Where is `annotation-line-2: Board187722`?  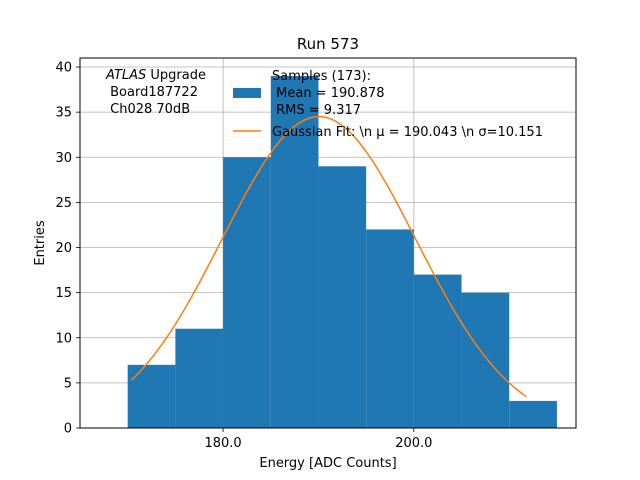 annotation-line-2: Board187722 is located at coordinates (152, 92).